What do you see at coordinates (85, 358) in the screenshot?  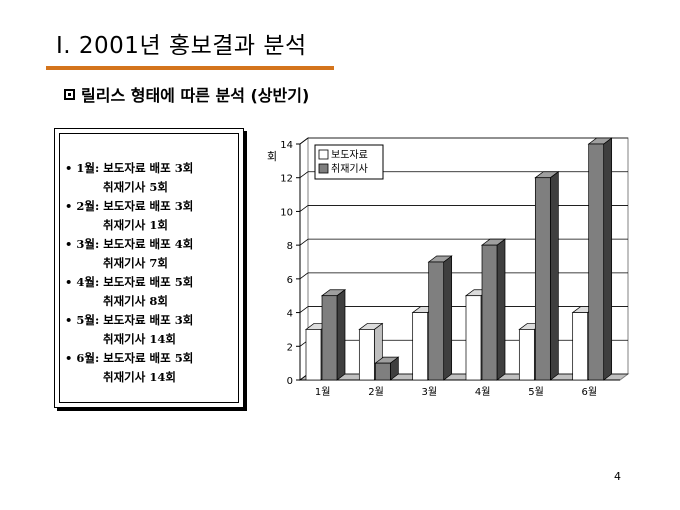 I see `summary-month: 6월` at bounding box center [85, 358].